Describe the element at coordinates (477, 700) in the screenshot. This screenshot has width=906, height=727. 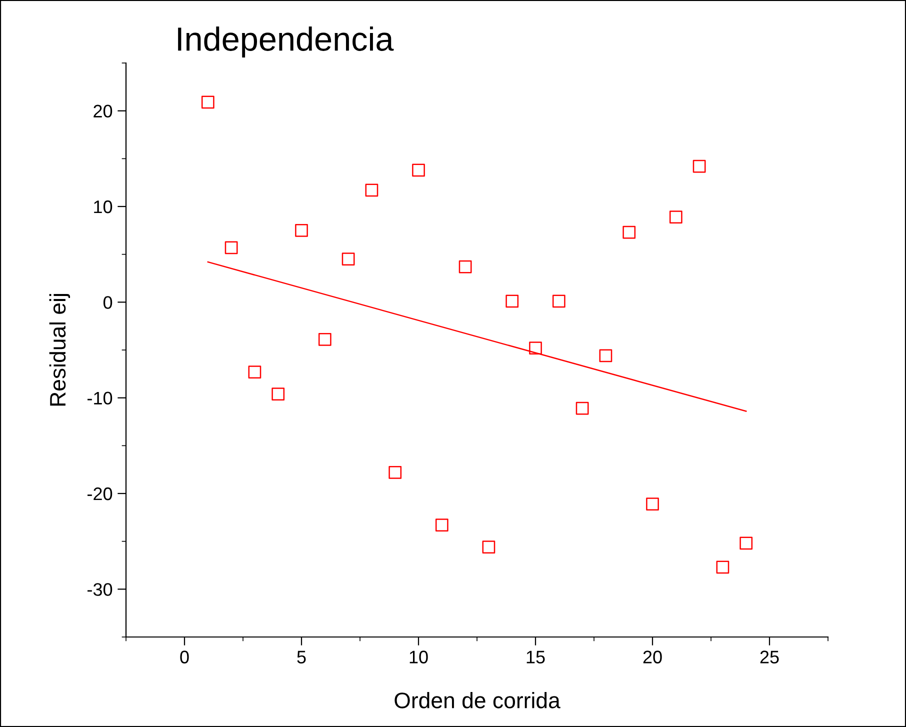
I see `x-axis-title: Orden de corrida` at that location.